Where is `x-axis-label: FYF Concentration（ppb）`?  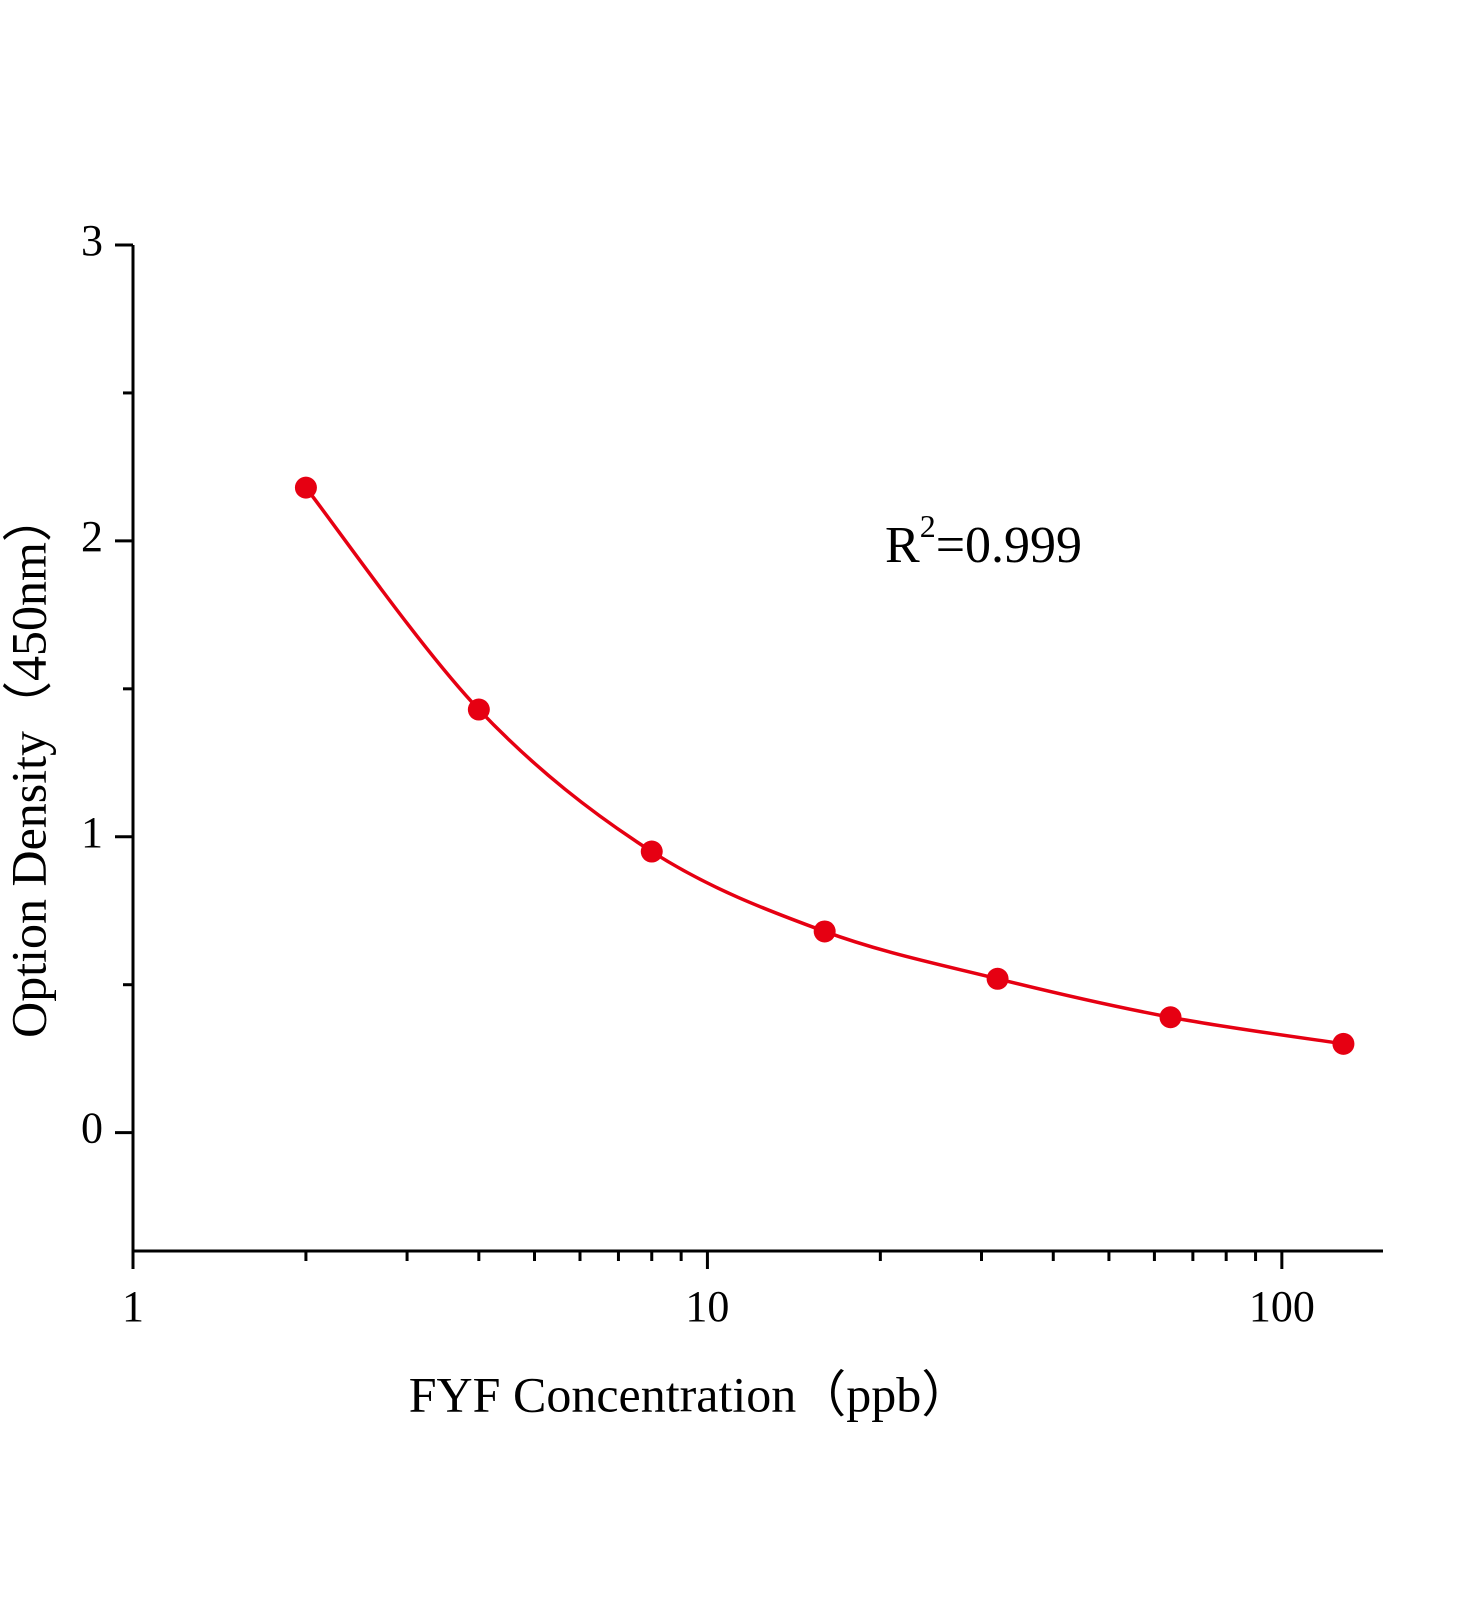
x-axis-label: FYF Concentration（ppb） is located at coordinates (690, 1394).